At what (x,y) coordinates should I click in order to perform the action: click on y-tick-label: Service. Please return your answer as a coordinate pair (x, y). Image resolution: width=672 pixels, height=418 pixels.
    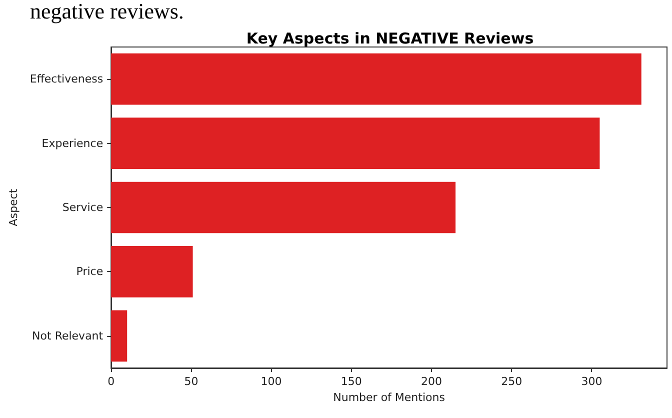
    Looking at the image, I should click on (83, 207).